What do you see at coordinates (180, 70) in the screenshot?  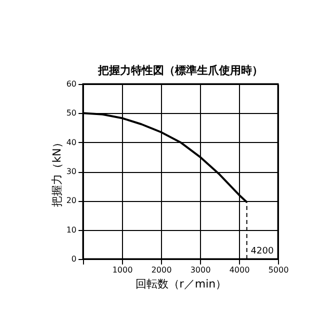 I see `chart-title: 把握力特性図（標準生爪使用時）` at bounding box center [180, 70].